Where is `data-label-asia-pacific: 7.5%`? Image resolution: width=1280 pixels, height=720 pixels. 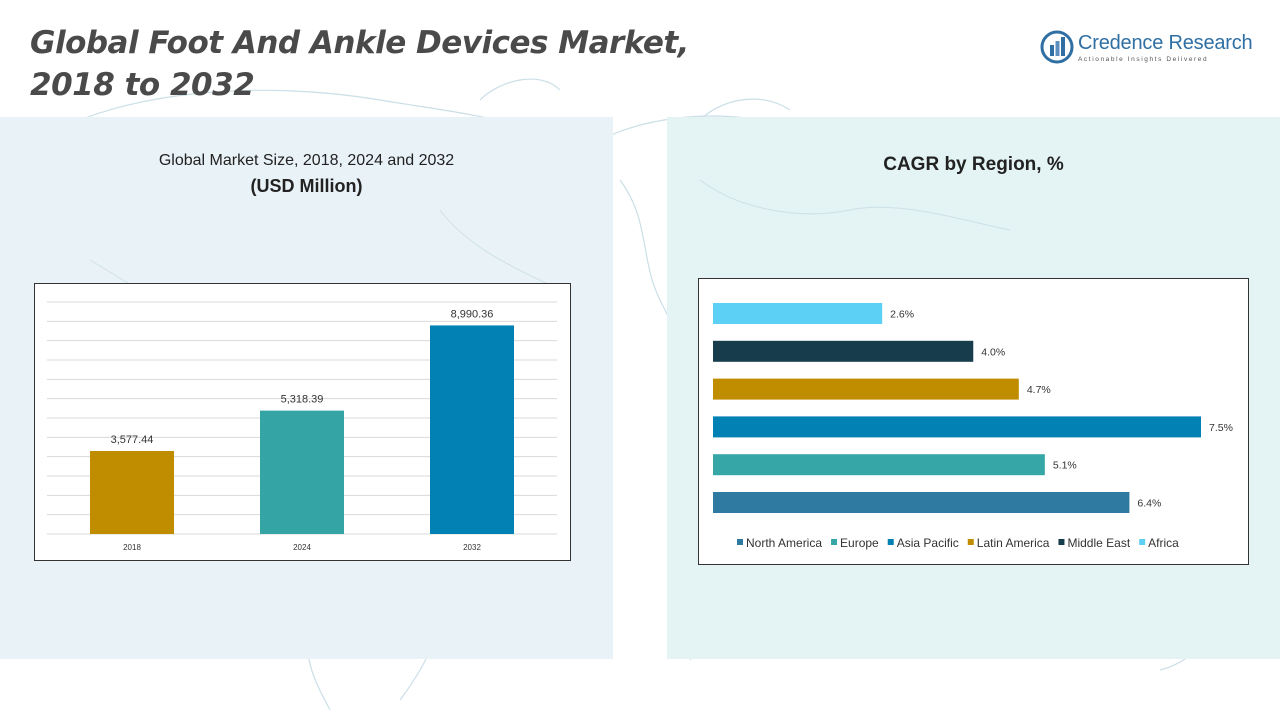
data-label-asia-pacific: 7.5% is located at coordinates (1221, 428).